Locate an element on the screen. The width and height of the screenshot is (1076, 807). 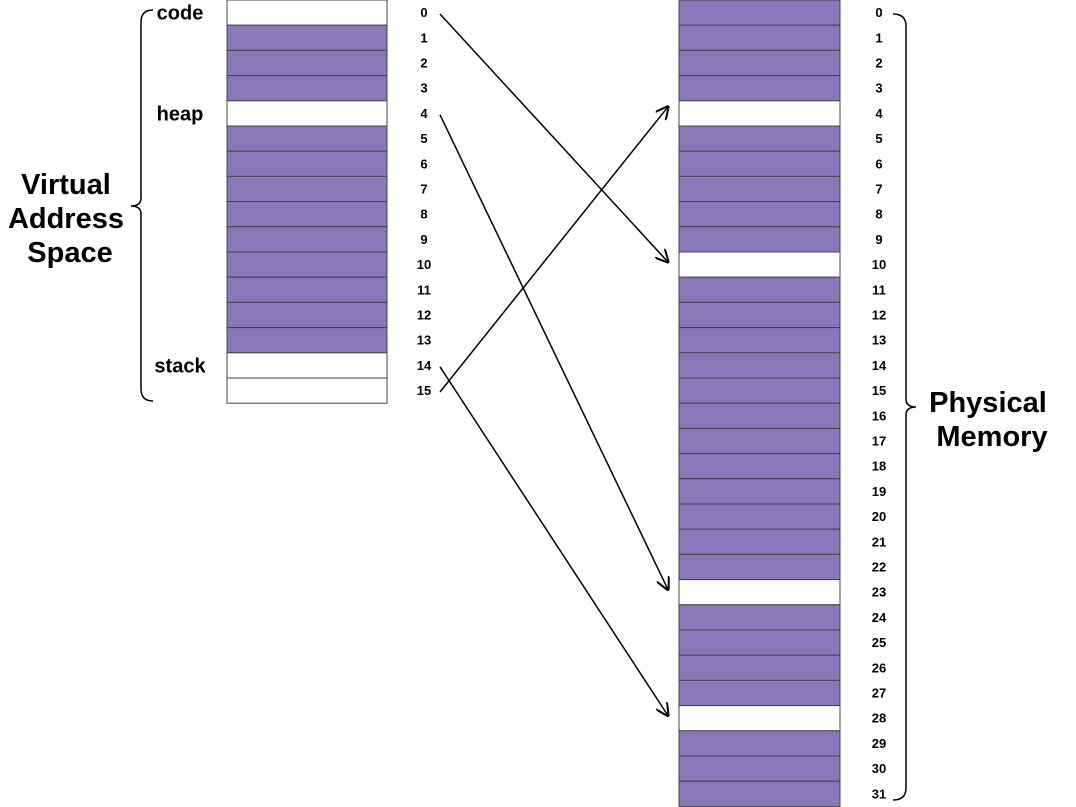
virtual-title-line-2: Address is located at coordinates (66, 219).